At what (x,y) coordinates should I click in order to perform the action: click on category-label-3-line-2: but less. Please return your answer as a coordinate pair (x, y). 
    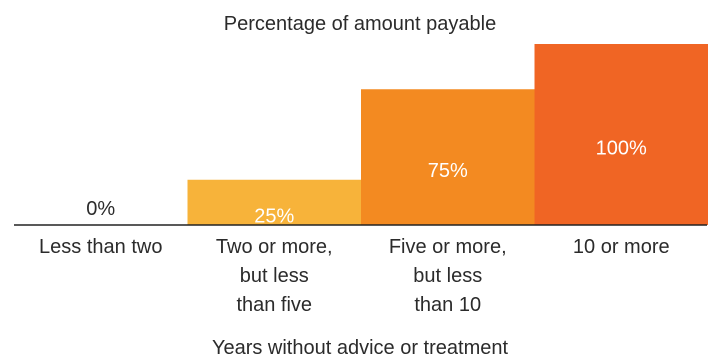
    Looking at the image, I should click on (447, 276).